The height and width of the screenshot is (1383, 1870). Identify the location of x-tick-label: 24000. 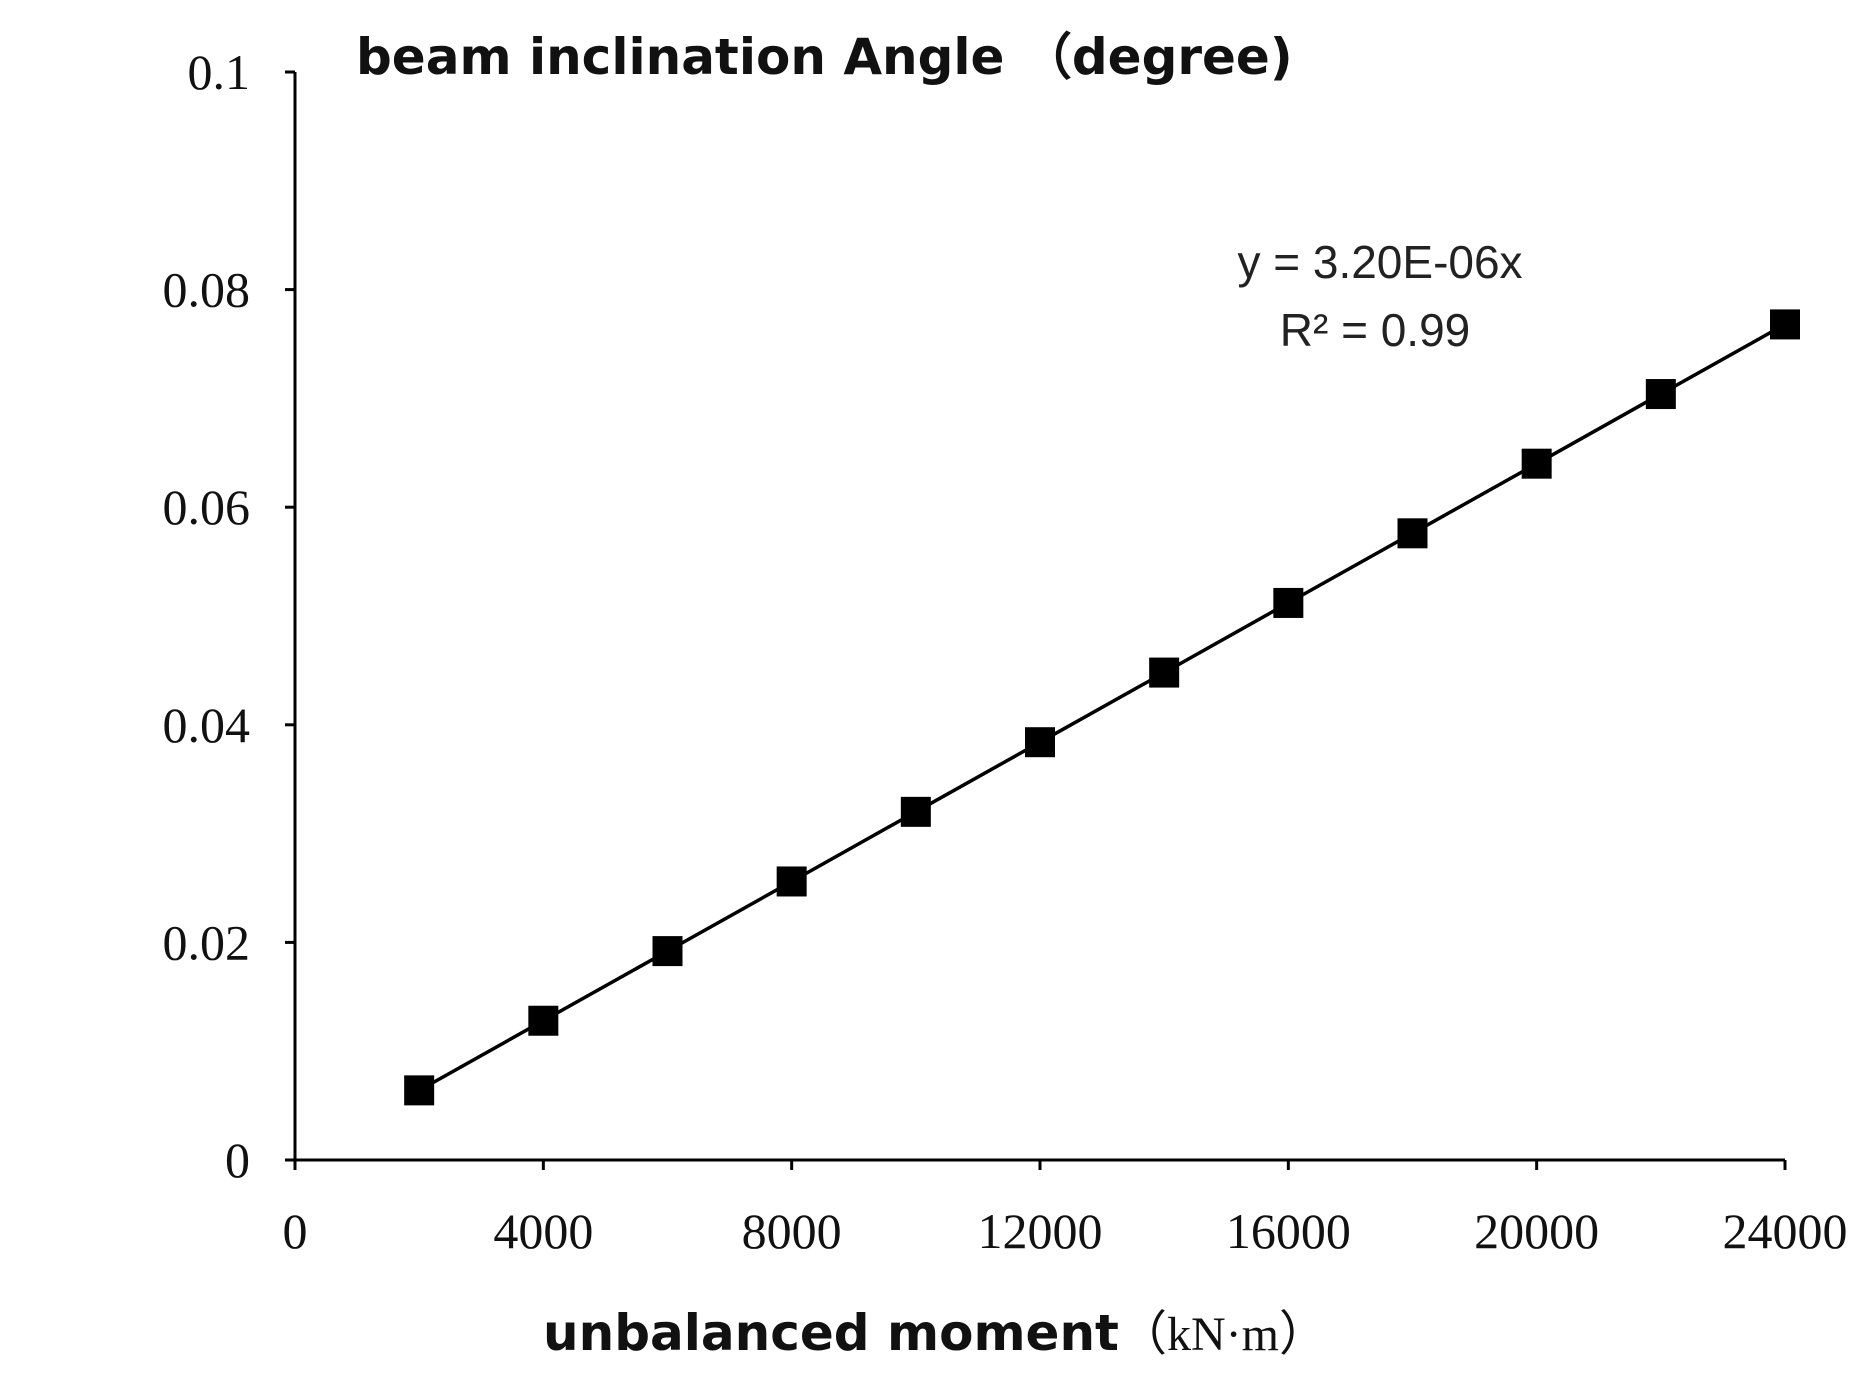
(1785, 1231).